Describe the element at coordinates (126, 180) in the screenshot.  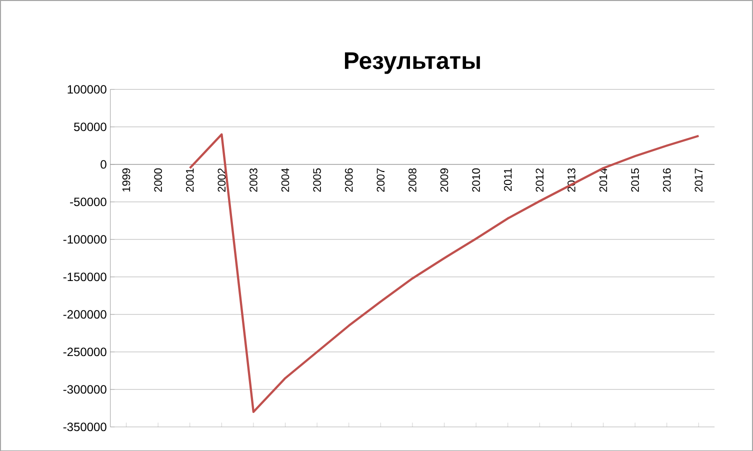
I see `x-tick-label: 1999` at that location.